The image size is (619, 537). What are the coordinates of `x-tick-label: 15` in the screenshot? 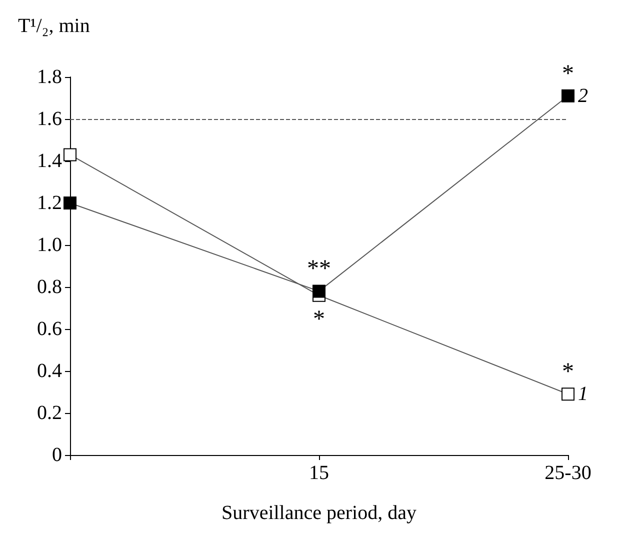 It's located at (319, 473).